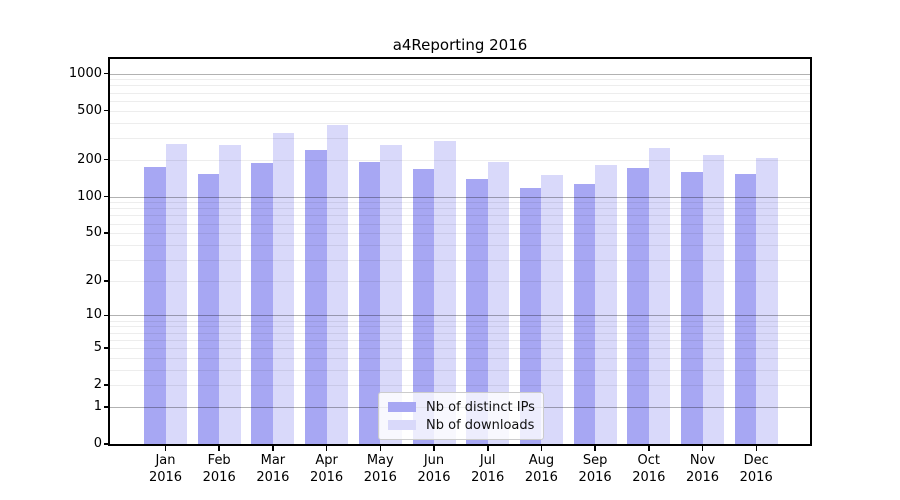 This screenshot has height=500, width=900. I want to click on y-tick-label: 2, so click(97, 385).